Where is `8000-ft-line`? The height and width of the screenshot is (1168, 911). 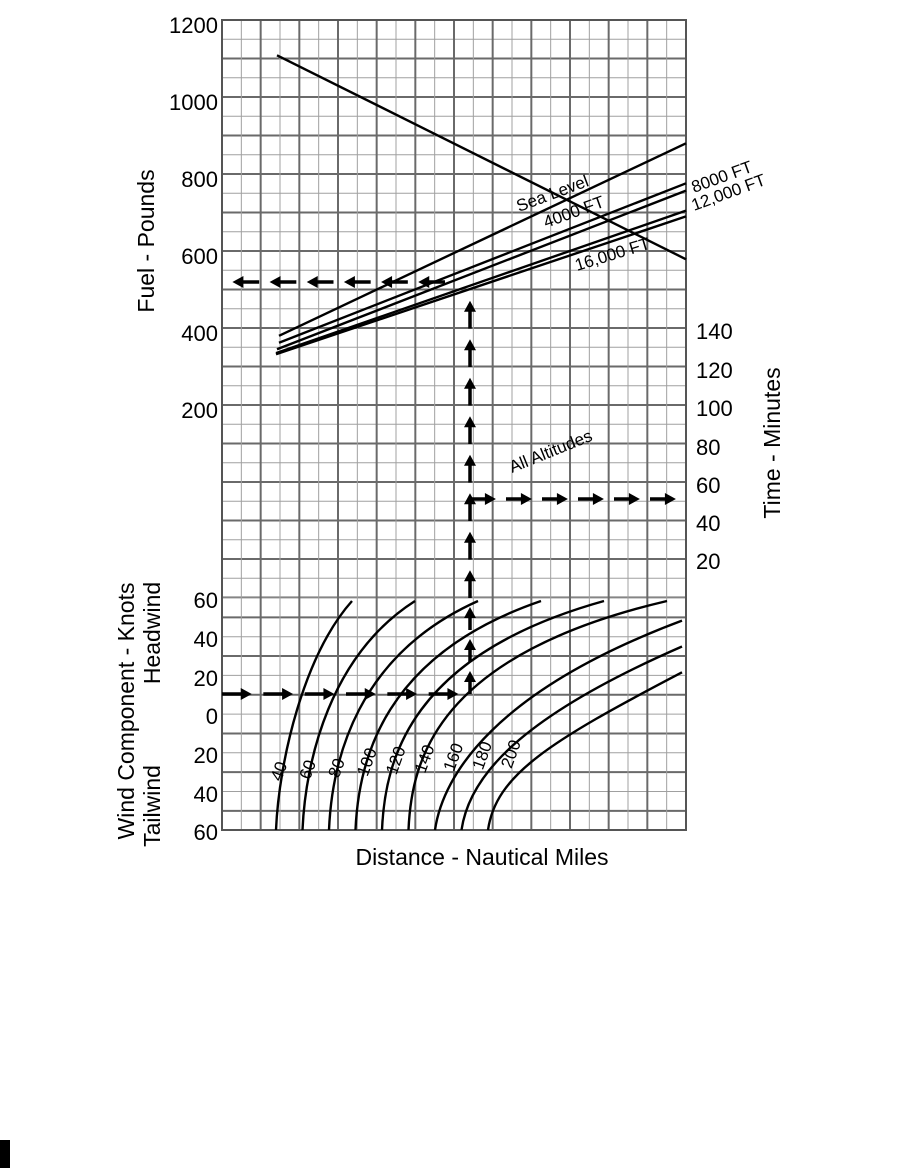
8000-ft-line is located at coordinates (481, 270).